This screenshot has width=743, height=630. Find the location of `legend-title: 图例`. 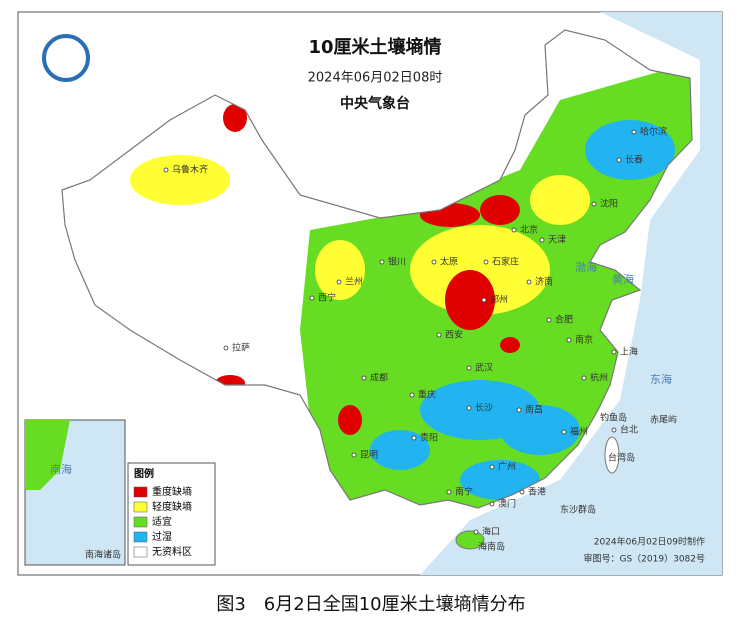

legend-title: 图例 is located at coordinates (144, 473).